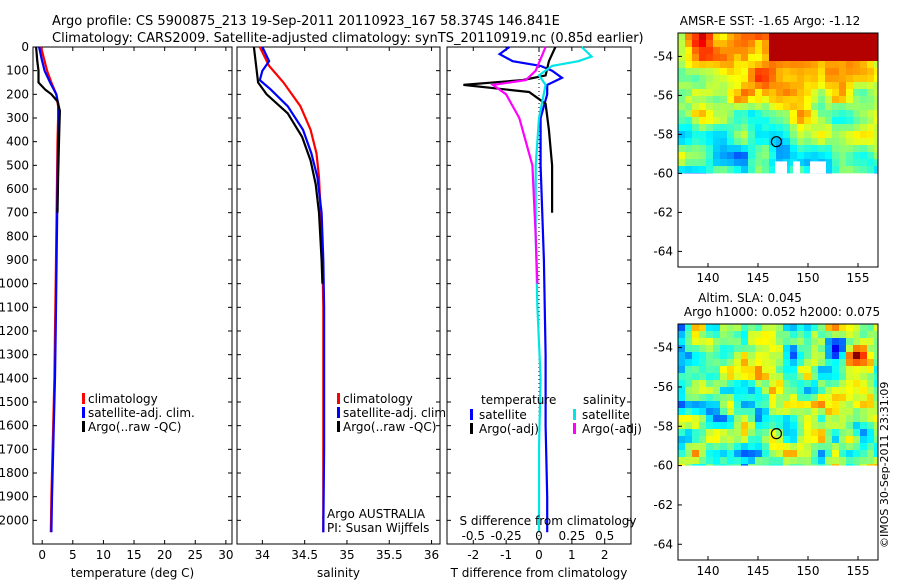 Image resolution: width=900 pixels, height=580 pixels. I want to click on x-tick-label: 5, so click(73, 555).